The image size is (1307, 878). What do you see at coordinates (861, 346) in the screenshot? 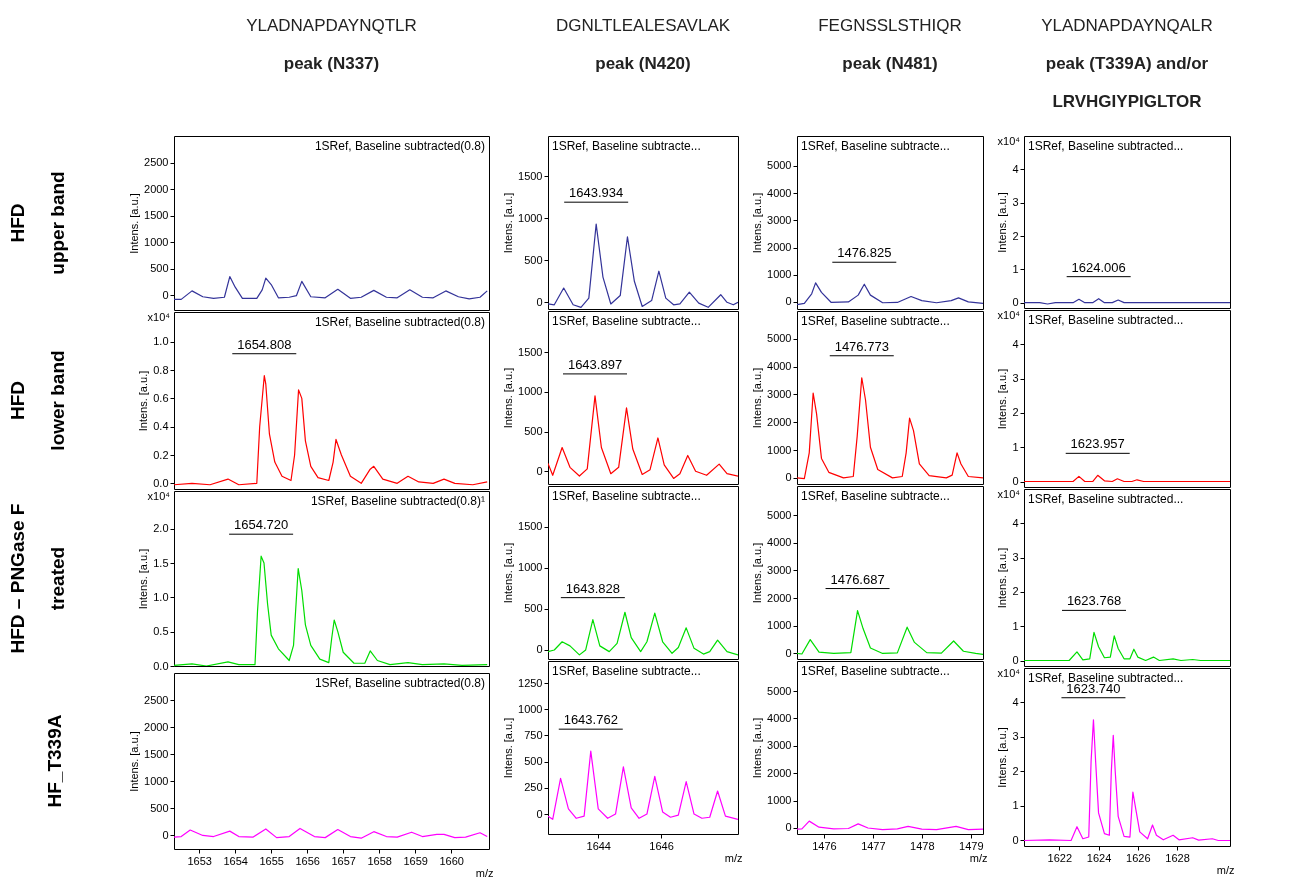
I see `annotation: 1476.773` at bounding box center [861, 346].